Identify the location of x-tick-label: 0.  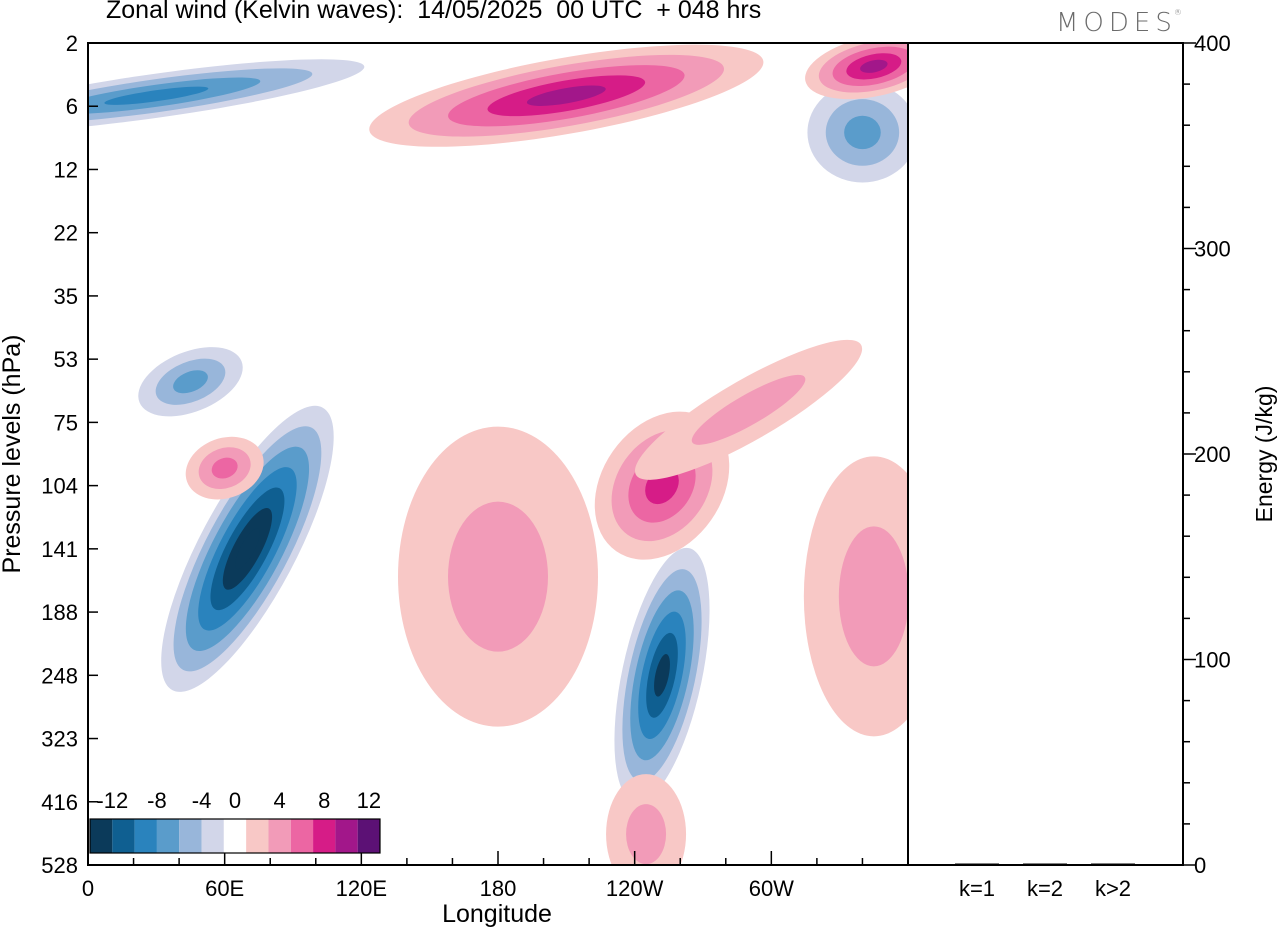
(88, 888).